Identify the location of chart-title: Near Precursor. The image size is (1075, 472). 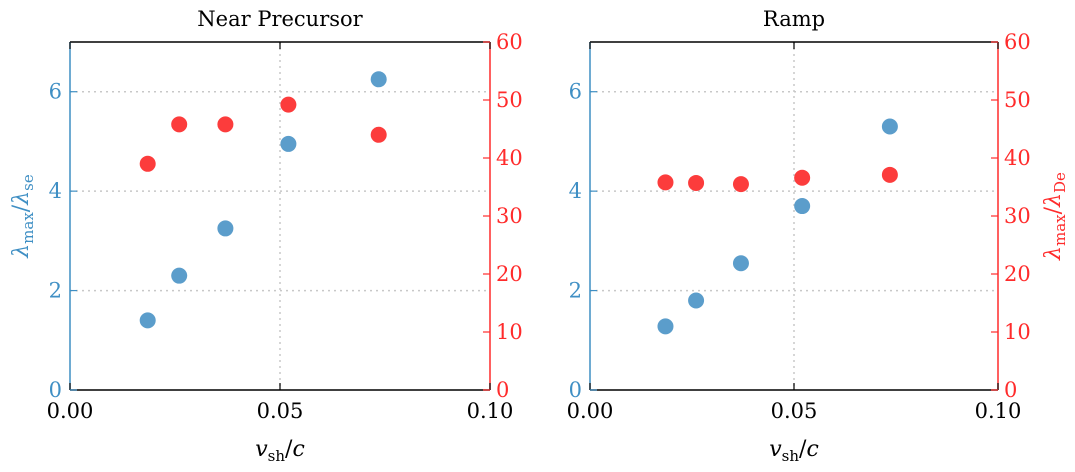
(280, 19).